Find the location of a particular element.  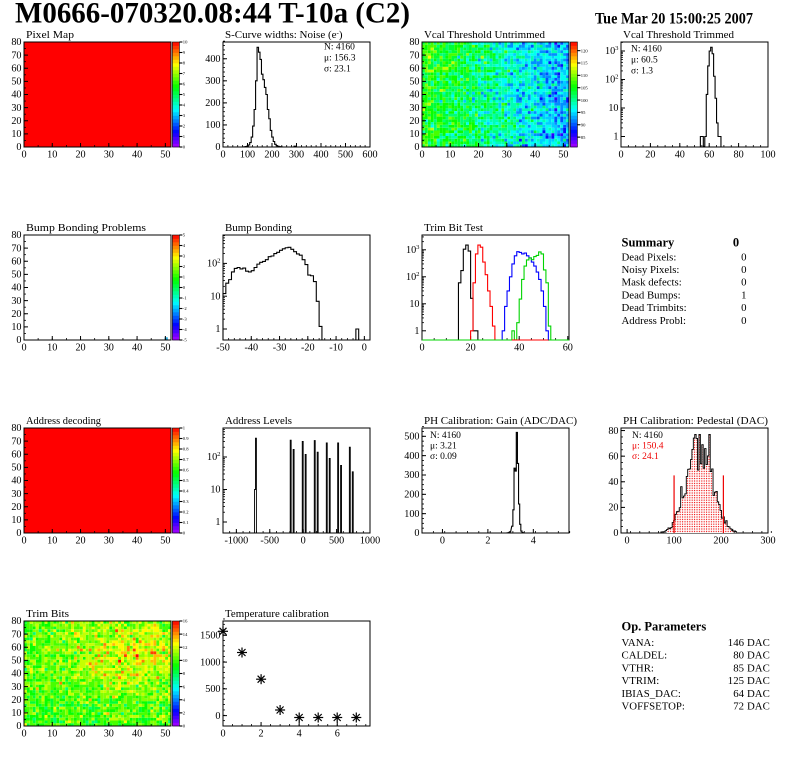

svg-text: Pixel Map is located at coordinates (50, 35).